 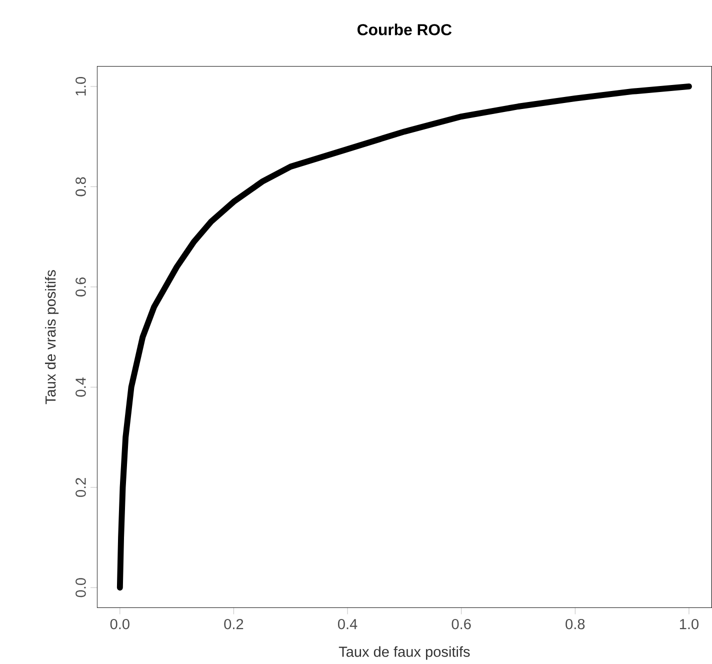 What do you see at coordinates (81, 487) in the screenshot?
I see `y-tick-label: 0.2` at bounding box center [81, 487].